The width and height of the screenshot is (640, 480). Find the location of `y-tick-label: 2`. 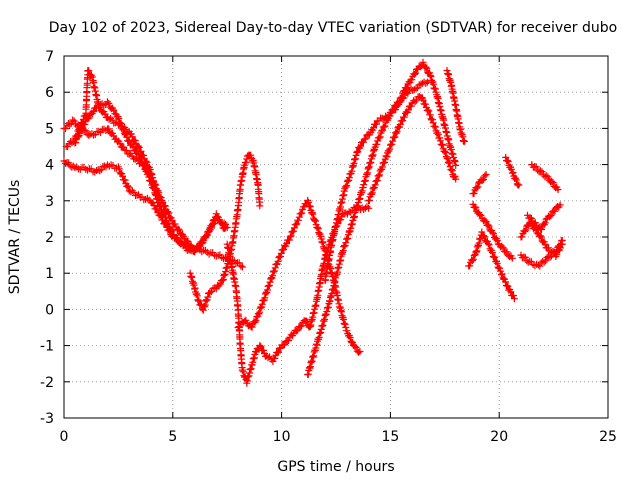

y-tick-label: 2 is located at coordinates (49, 238).